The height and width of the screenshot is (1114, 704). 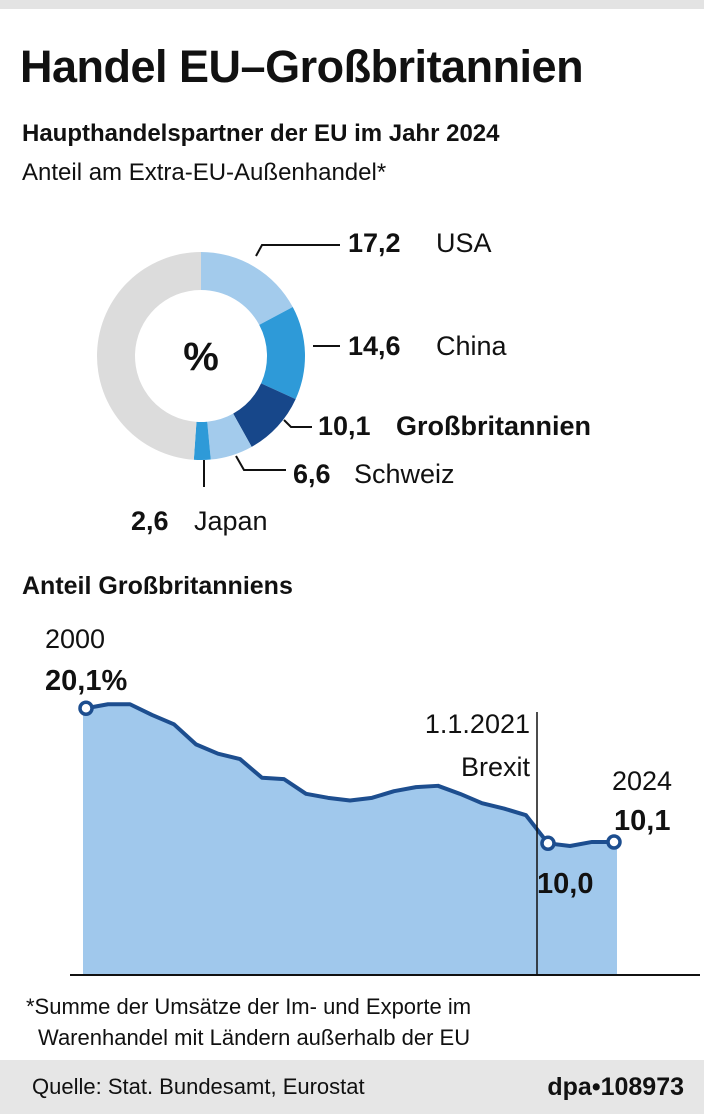 I want to click on series-line, so click(x=349, y=775).